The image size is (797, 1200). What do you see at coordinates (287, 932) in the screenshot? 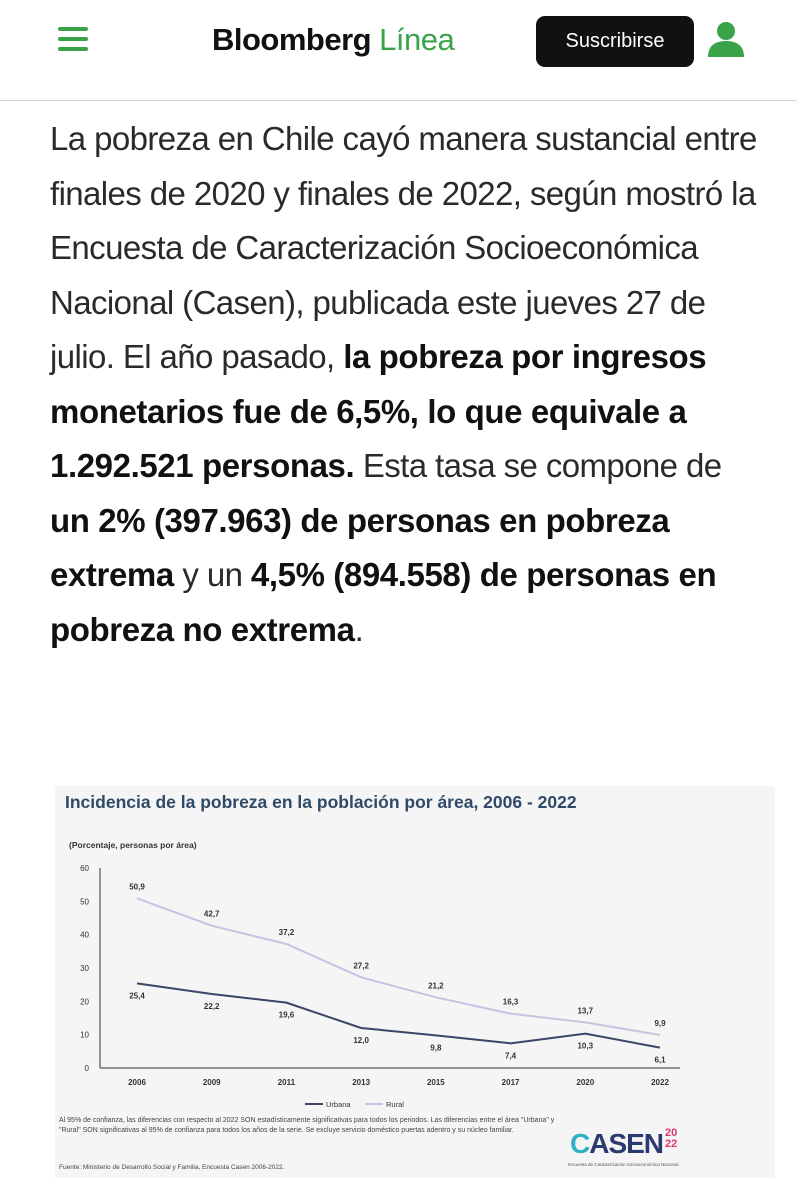
I see `data-label-rural: 37,2` at bounding box center [287, 932].